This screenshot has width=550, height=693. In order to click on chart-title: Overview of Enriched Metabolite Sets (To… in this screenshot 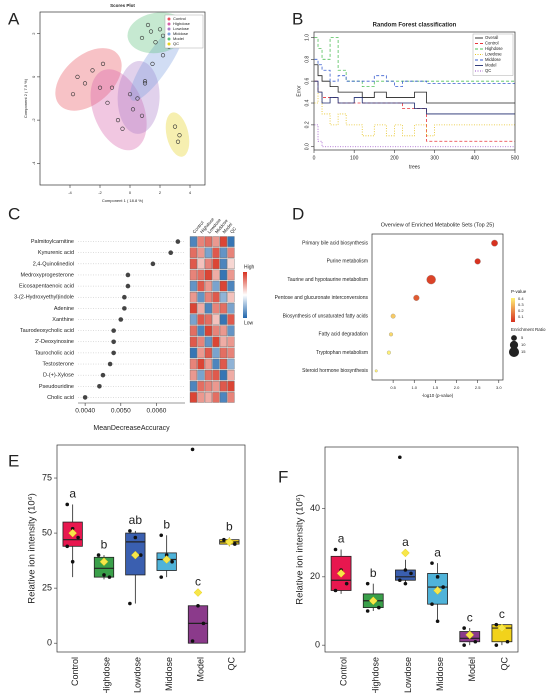, I will do `click(438, 225)`.